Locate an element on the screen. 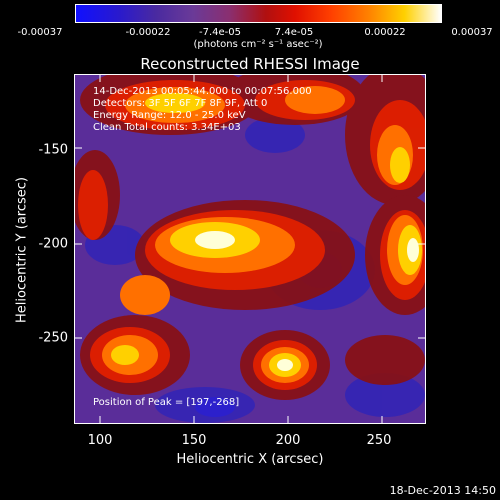 The width and height of the screenshot is (500, 500). colorbar-tick: -0.00037 is located at coordinates (40, 32).